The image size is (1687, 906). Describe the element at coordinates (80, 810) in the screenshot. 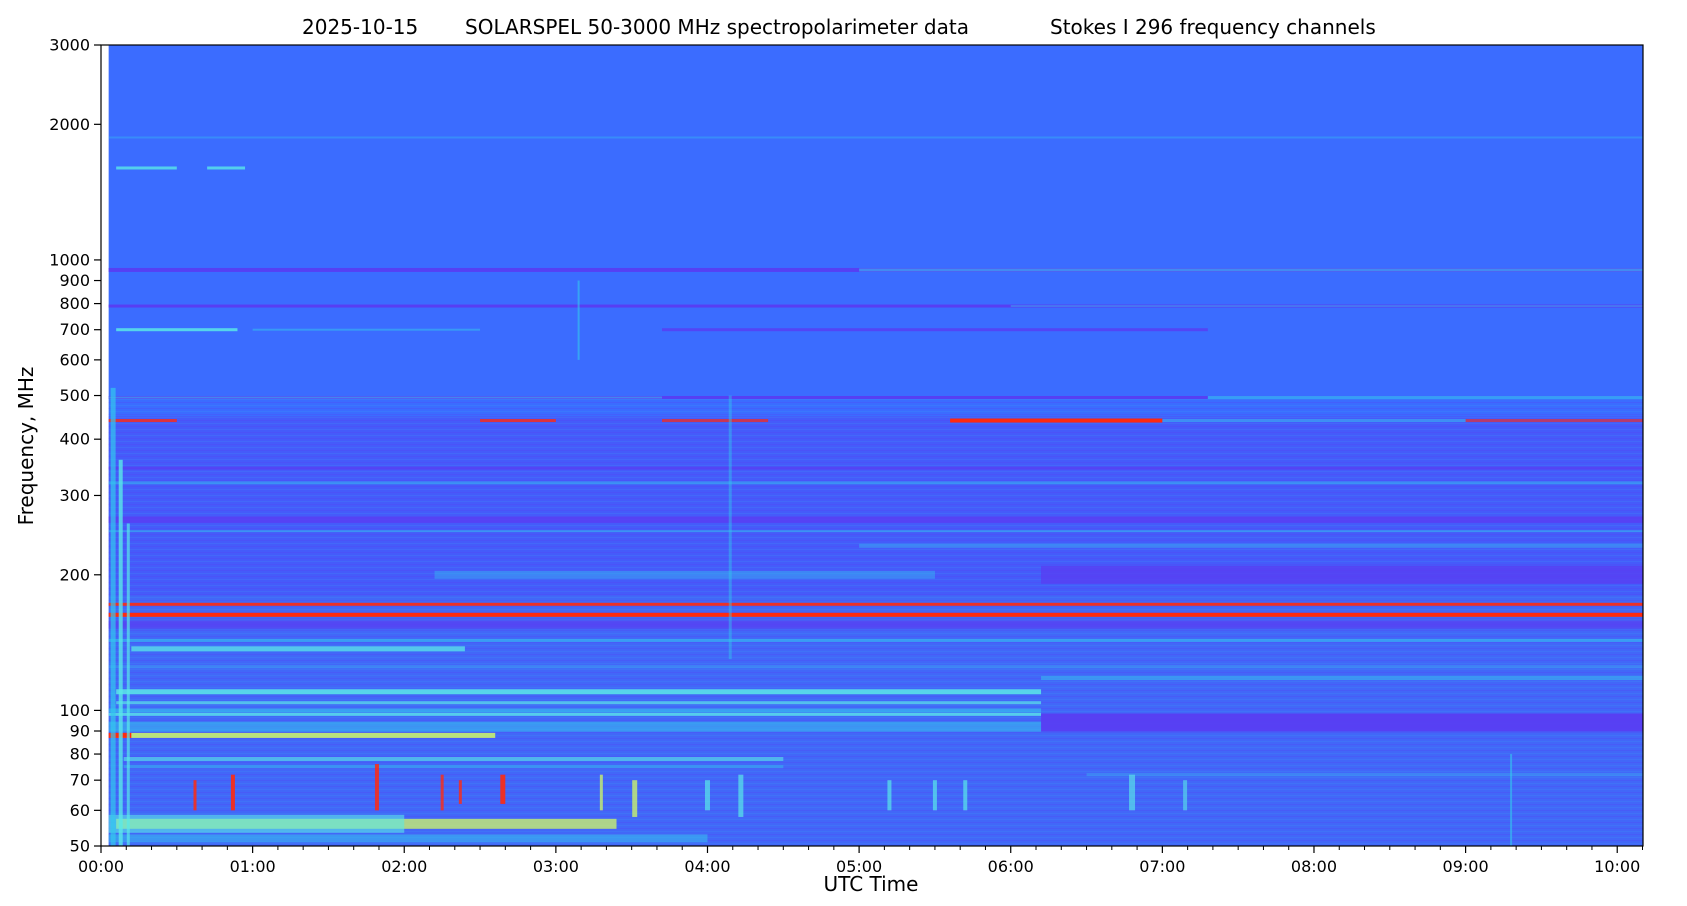

I see `y-tick-label: 60` at that location.